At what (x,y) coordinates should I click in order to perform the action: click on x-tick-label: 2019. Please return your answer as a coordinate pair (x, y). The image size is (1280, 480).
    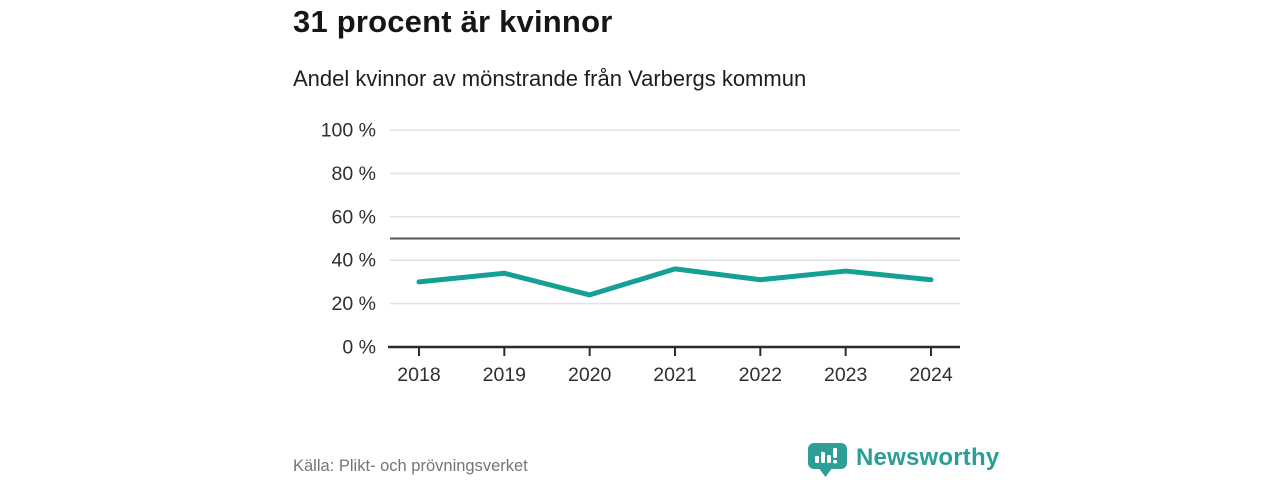
    Looking at the image, I should click on (504, 375).